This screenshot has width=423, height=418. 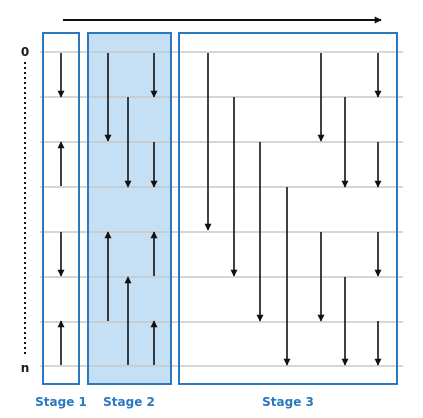 I want to click on stage-1-box, so click(x=61, y=208).